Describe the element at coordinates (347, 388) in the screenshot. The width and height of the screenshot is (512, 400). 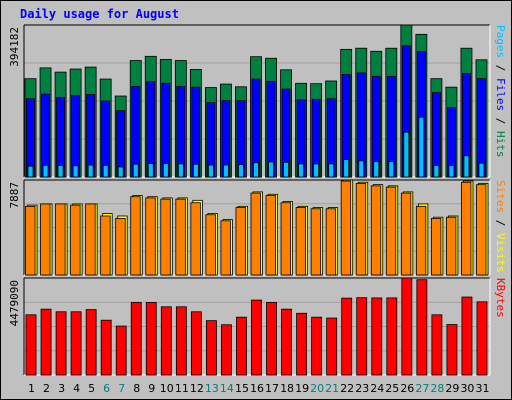
I see `day-label: 22` at that location.